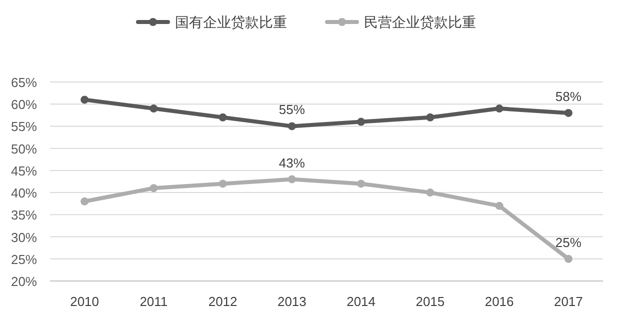 Image resolution: width=623 pixels, height=322 pixels. Describe the element at coordinates (568, 301) in the screenshot. I see `x-tick-label: 2017` at that location.